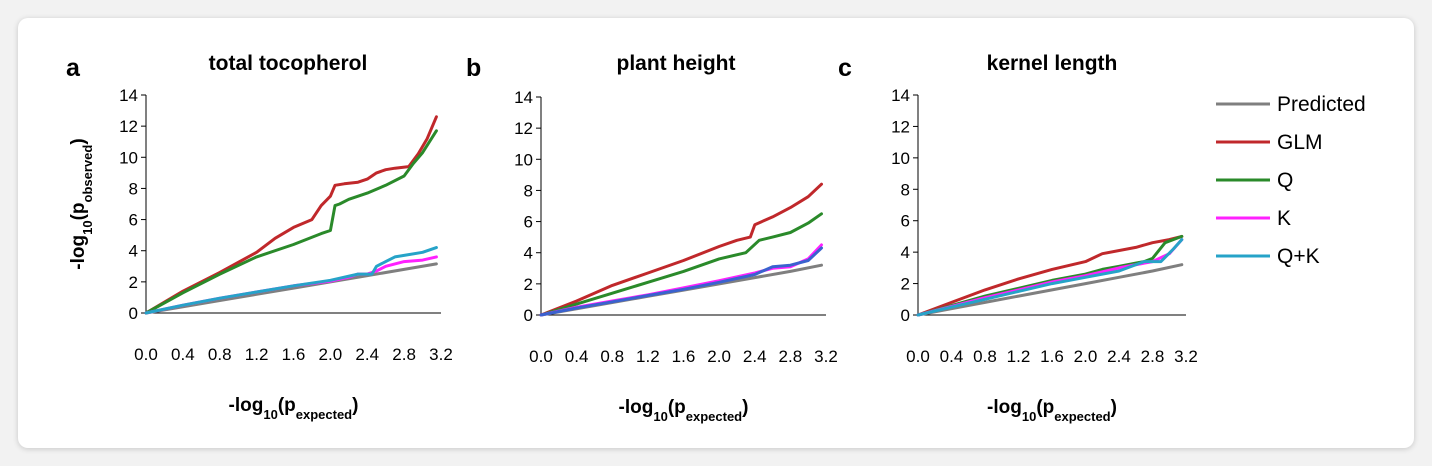 The height and width of the screenshot is (466, 1432). I want to click on legend: Predicted GLM QK Q+K, so click(1291, 180).